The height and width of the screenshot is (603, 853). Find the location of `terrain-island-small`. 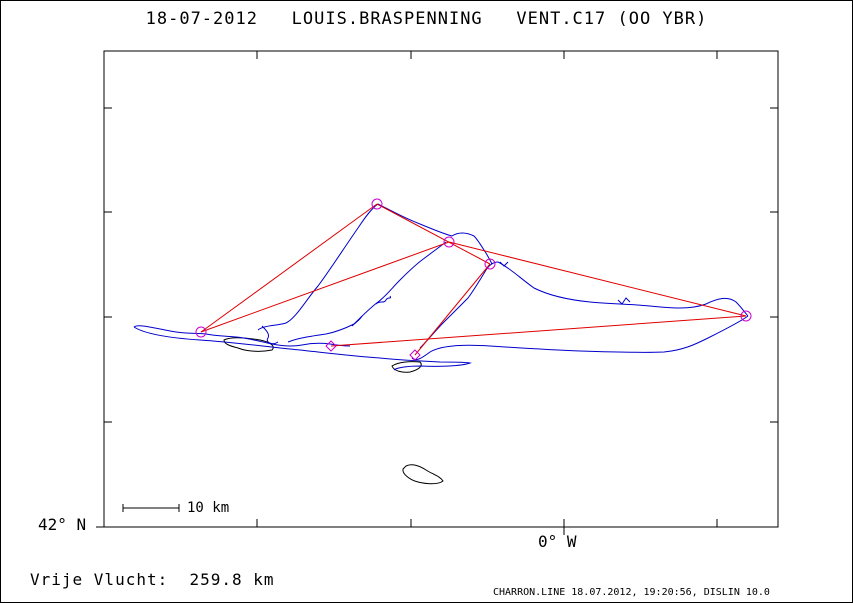

terrain-island-small is located at coordinates (423, 474).